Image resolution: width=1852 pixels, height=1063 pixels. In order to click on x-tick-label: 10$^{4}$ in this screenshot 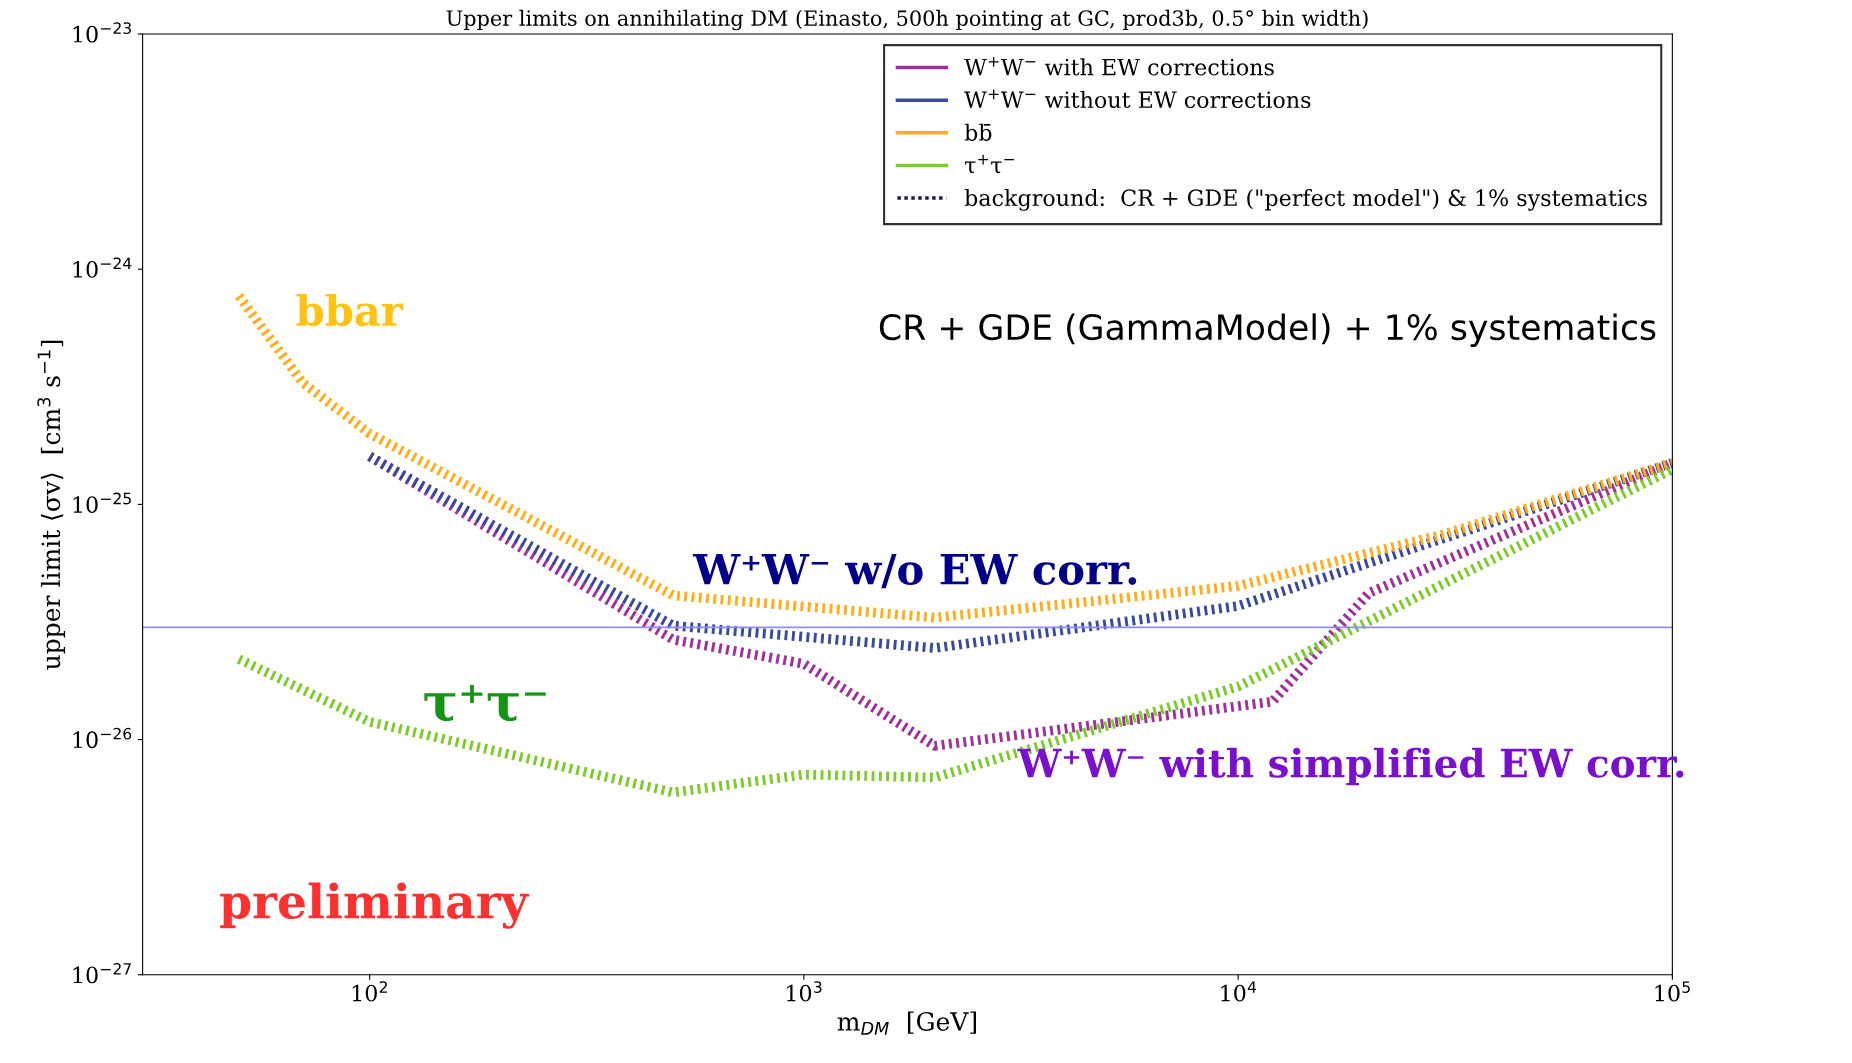, I will do `click(1239, 991)`.